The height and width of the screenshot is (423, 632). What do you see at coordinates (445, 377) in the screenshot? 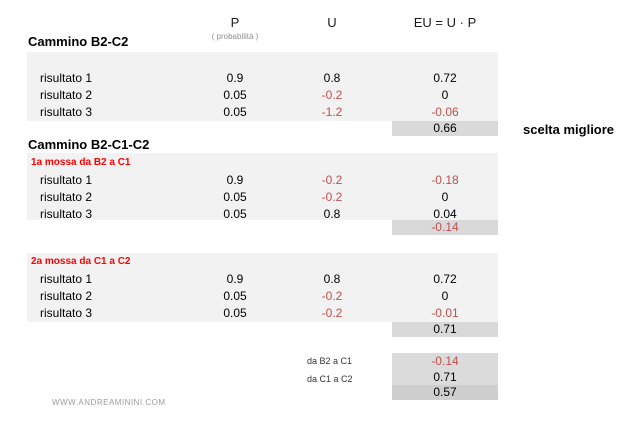
I see `summary-value-c1-c2: 0.71` at bounding box center [445, 377].